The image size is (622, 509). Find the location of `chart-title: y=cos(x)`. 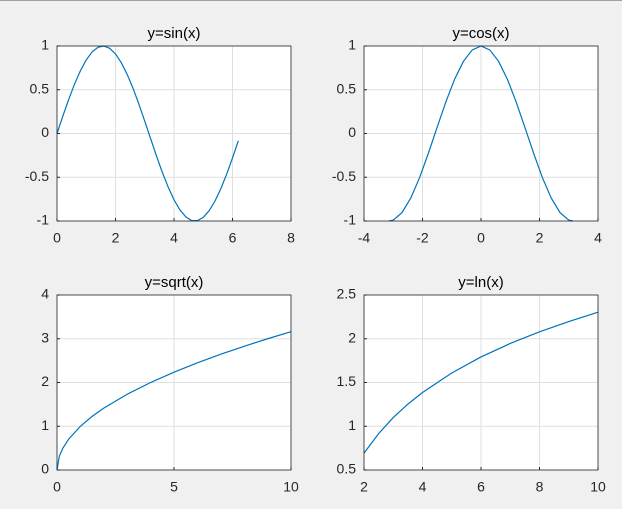

chart-title: y=cos(x) is located at coordinates (480, 33).